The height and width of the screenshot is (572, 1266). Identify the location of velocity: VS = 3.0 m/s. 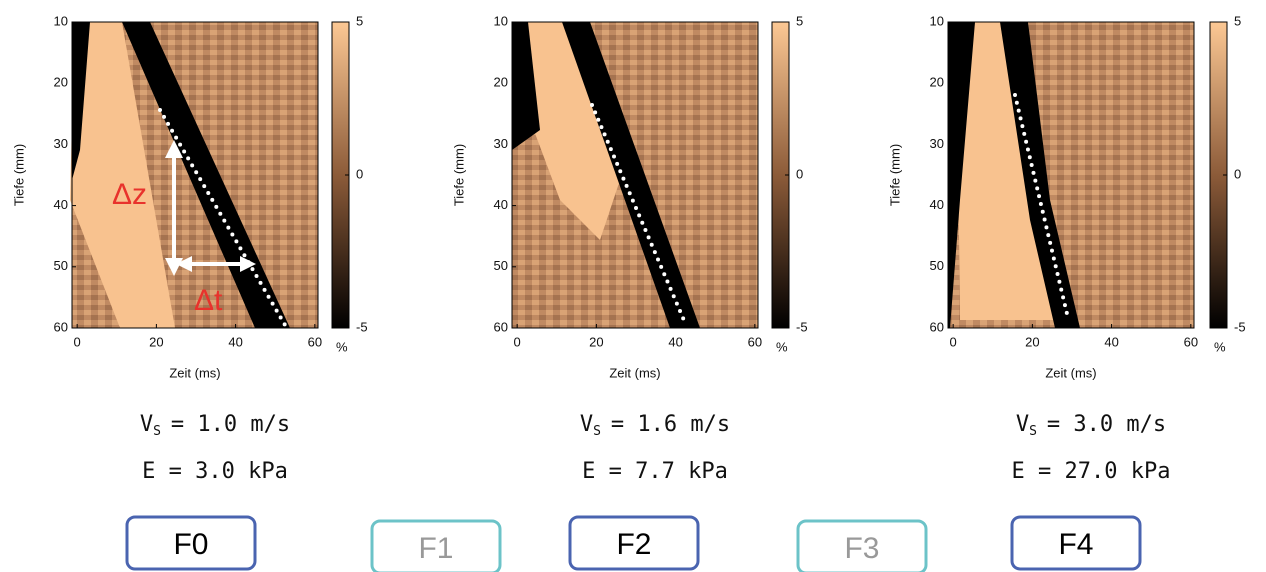
(1091, 425).